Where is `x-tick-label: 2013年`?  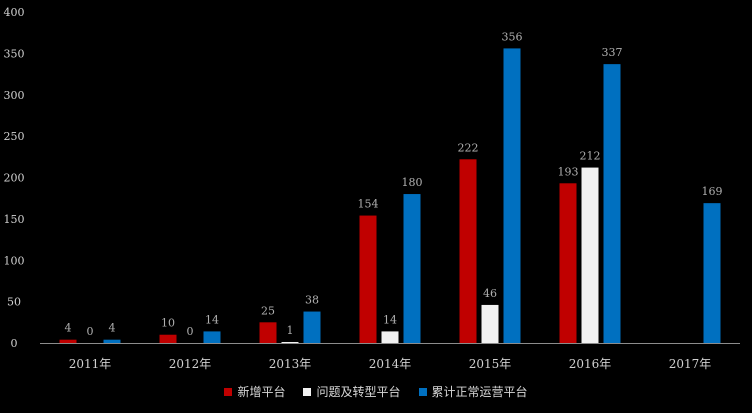
x-tick-label: 2013年 is located at coordinates (290, 364).